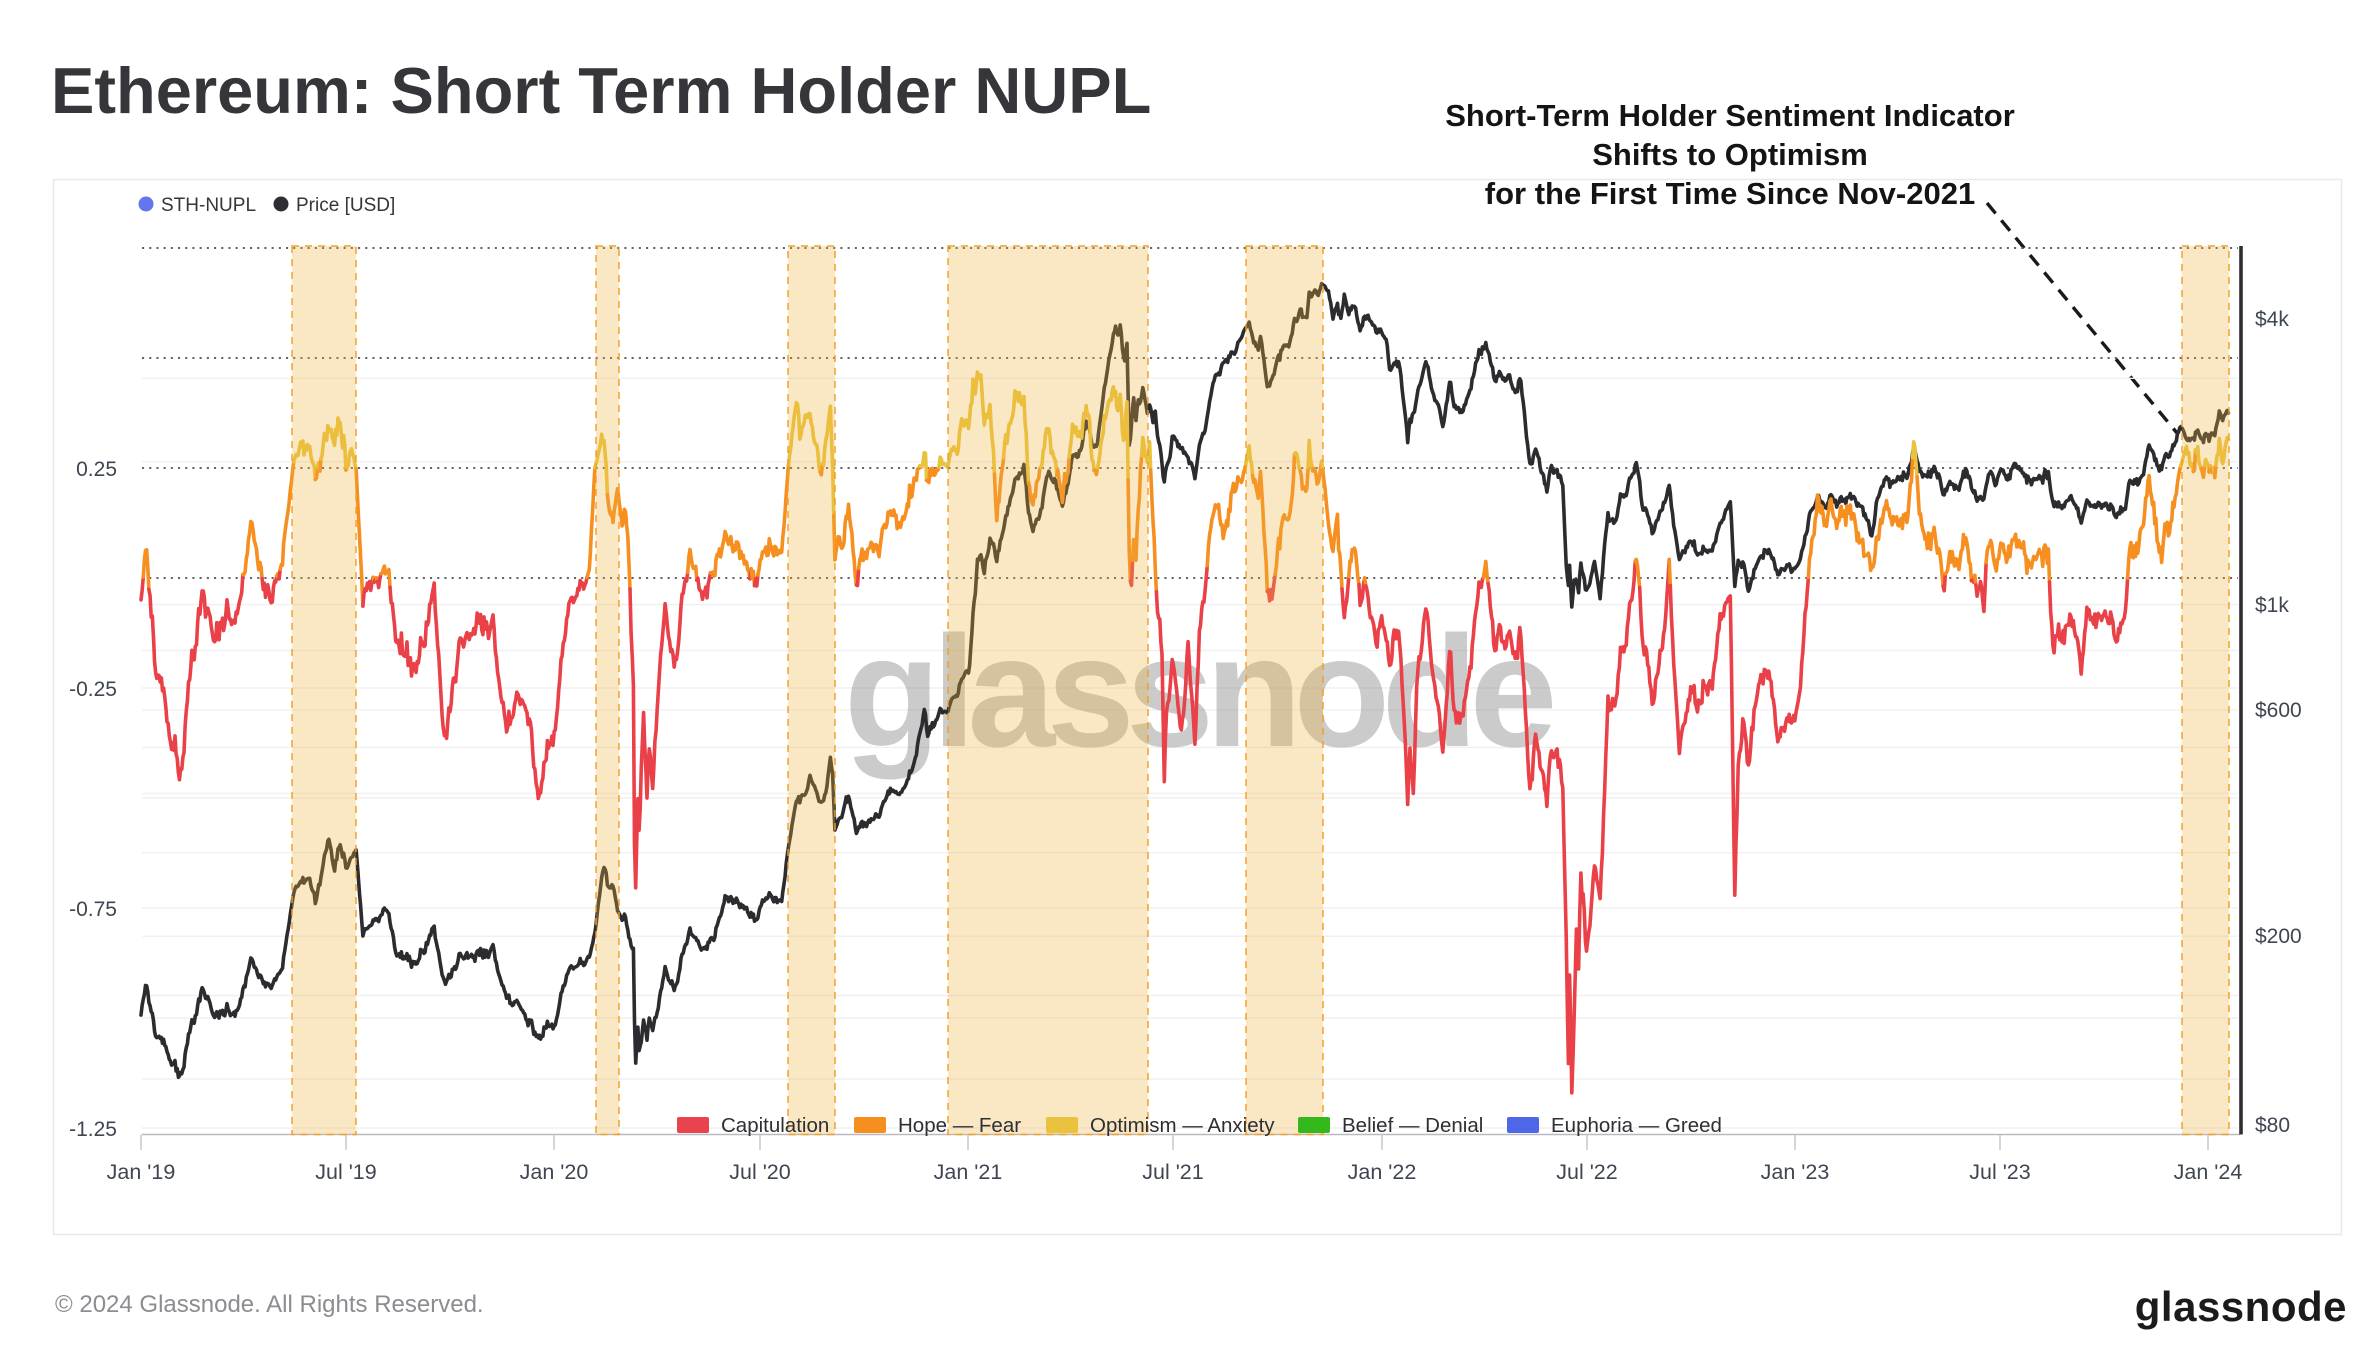  What do you see at coordinates (96, 469) in the screenshot?
I see `svg-text: 0.25` at bounding box center [96, 469].